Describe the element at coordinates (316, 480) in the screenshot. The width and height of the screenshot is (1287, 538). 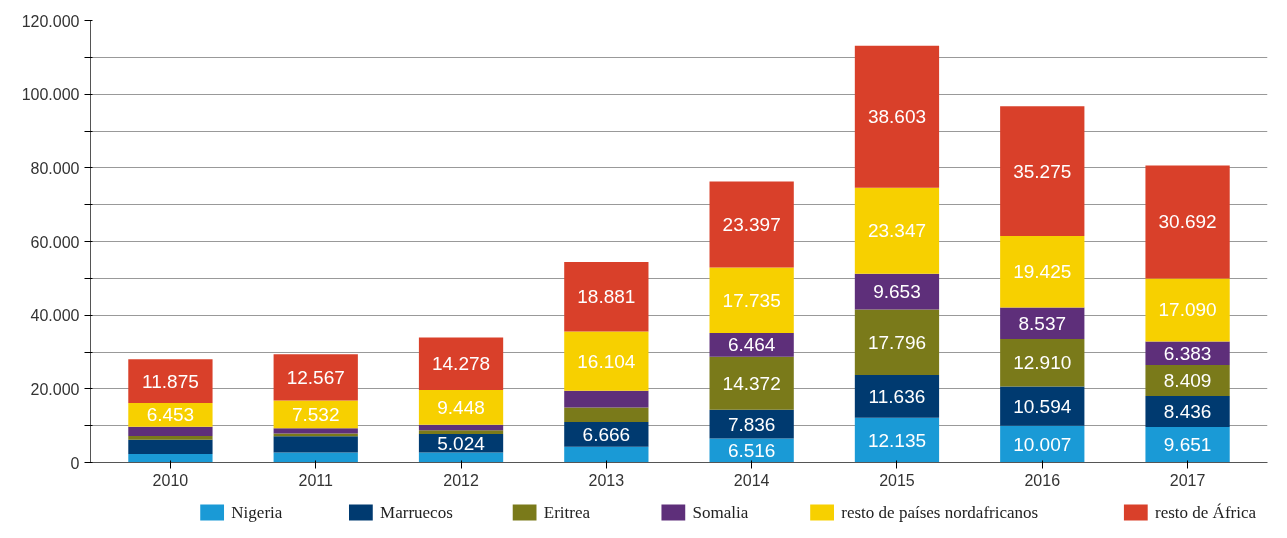
I see `x-tick-label: 2011` at that location.